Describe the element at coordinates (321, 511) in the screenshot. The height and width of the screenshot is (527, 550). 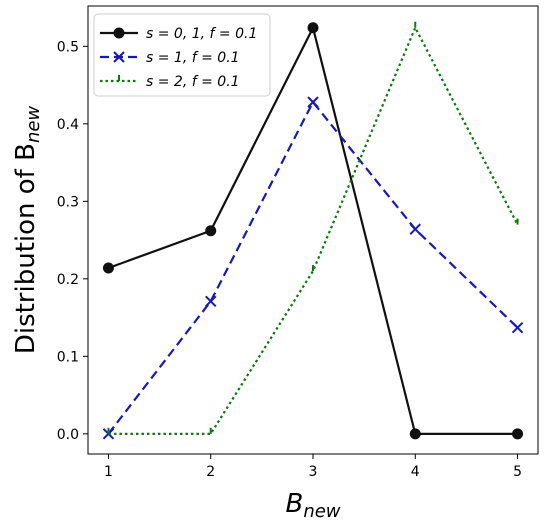
I see `x-axis-title-sub: new` at that location.